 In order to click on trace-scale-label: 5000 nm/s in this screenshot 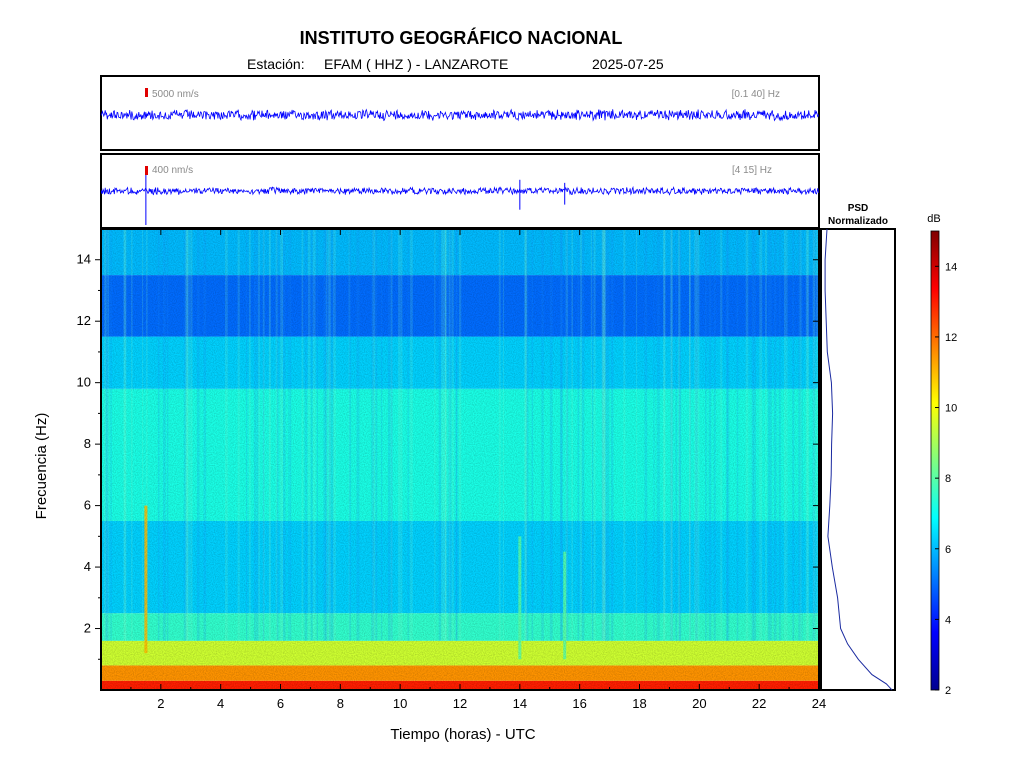, I will do `click(175, 94)`.